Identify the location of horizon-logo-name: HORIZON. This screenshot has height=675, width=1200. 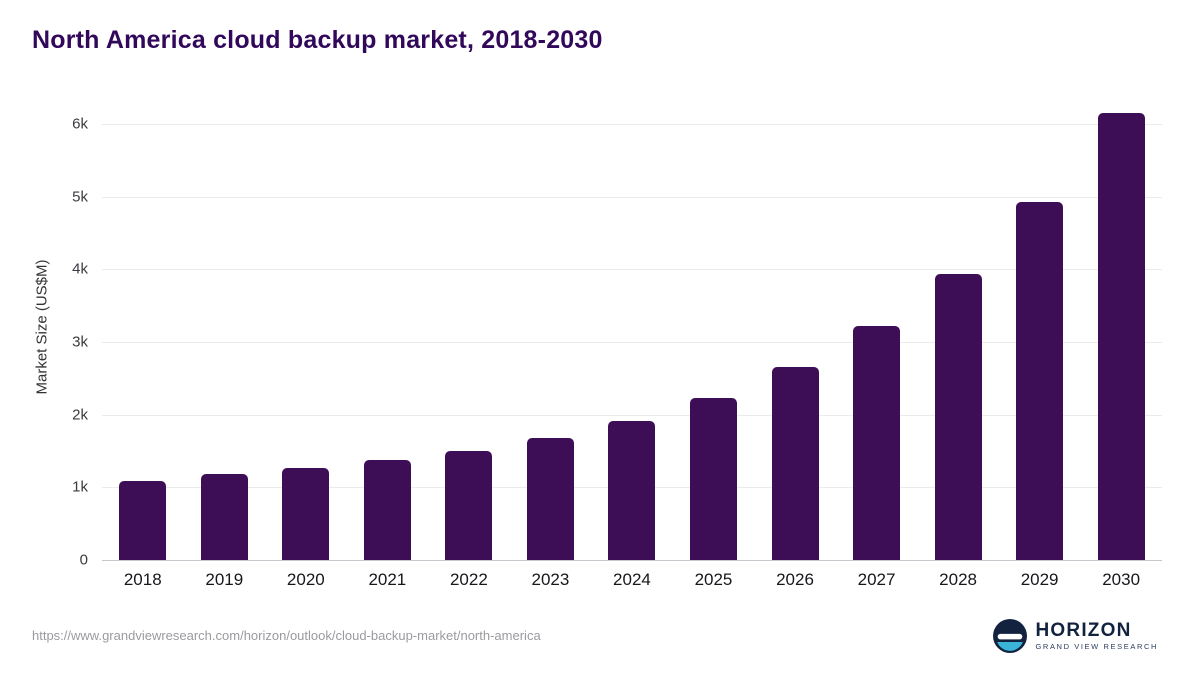
(1083, 631).